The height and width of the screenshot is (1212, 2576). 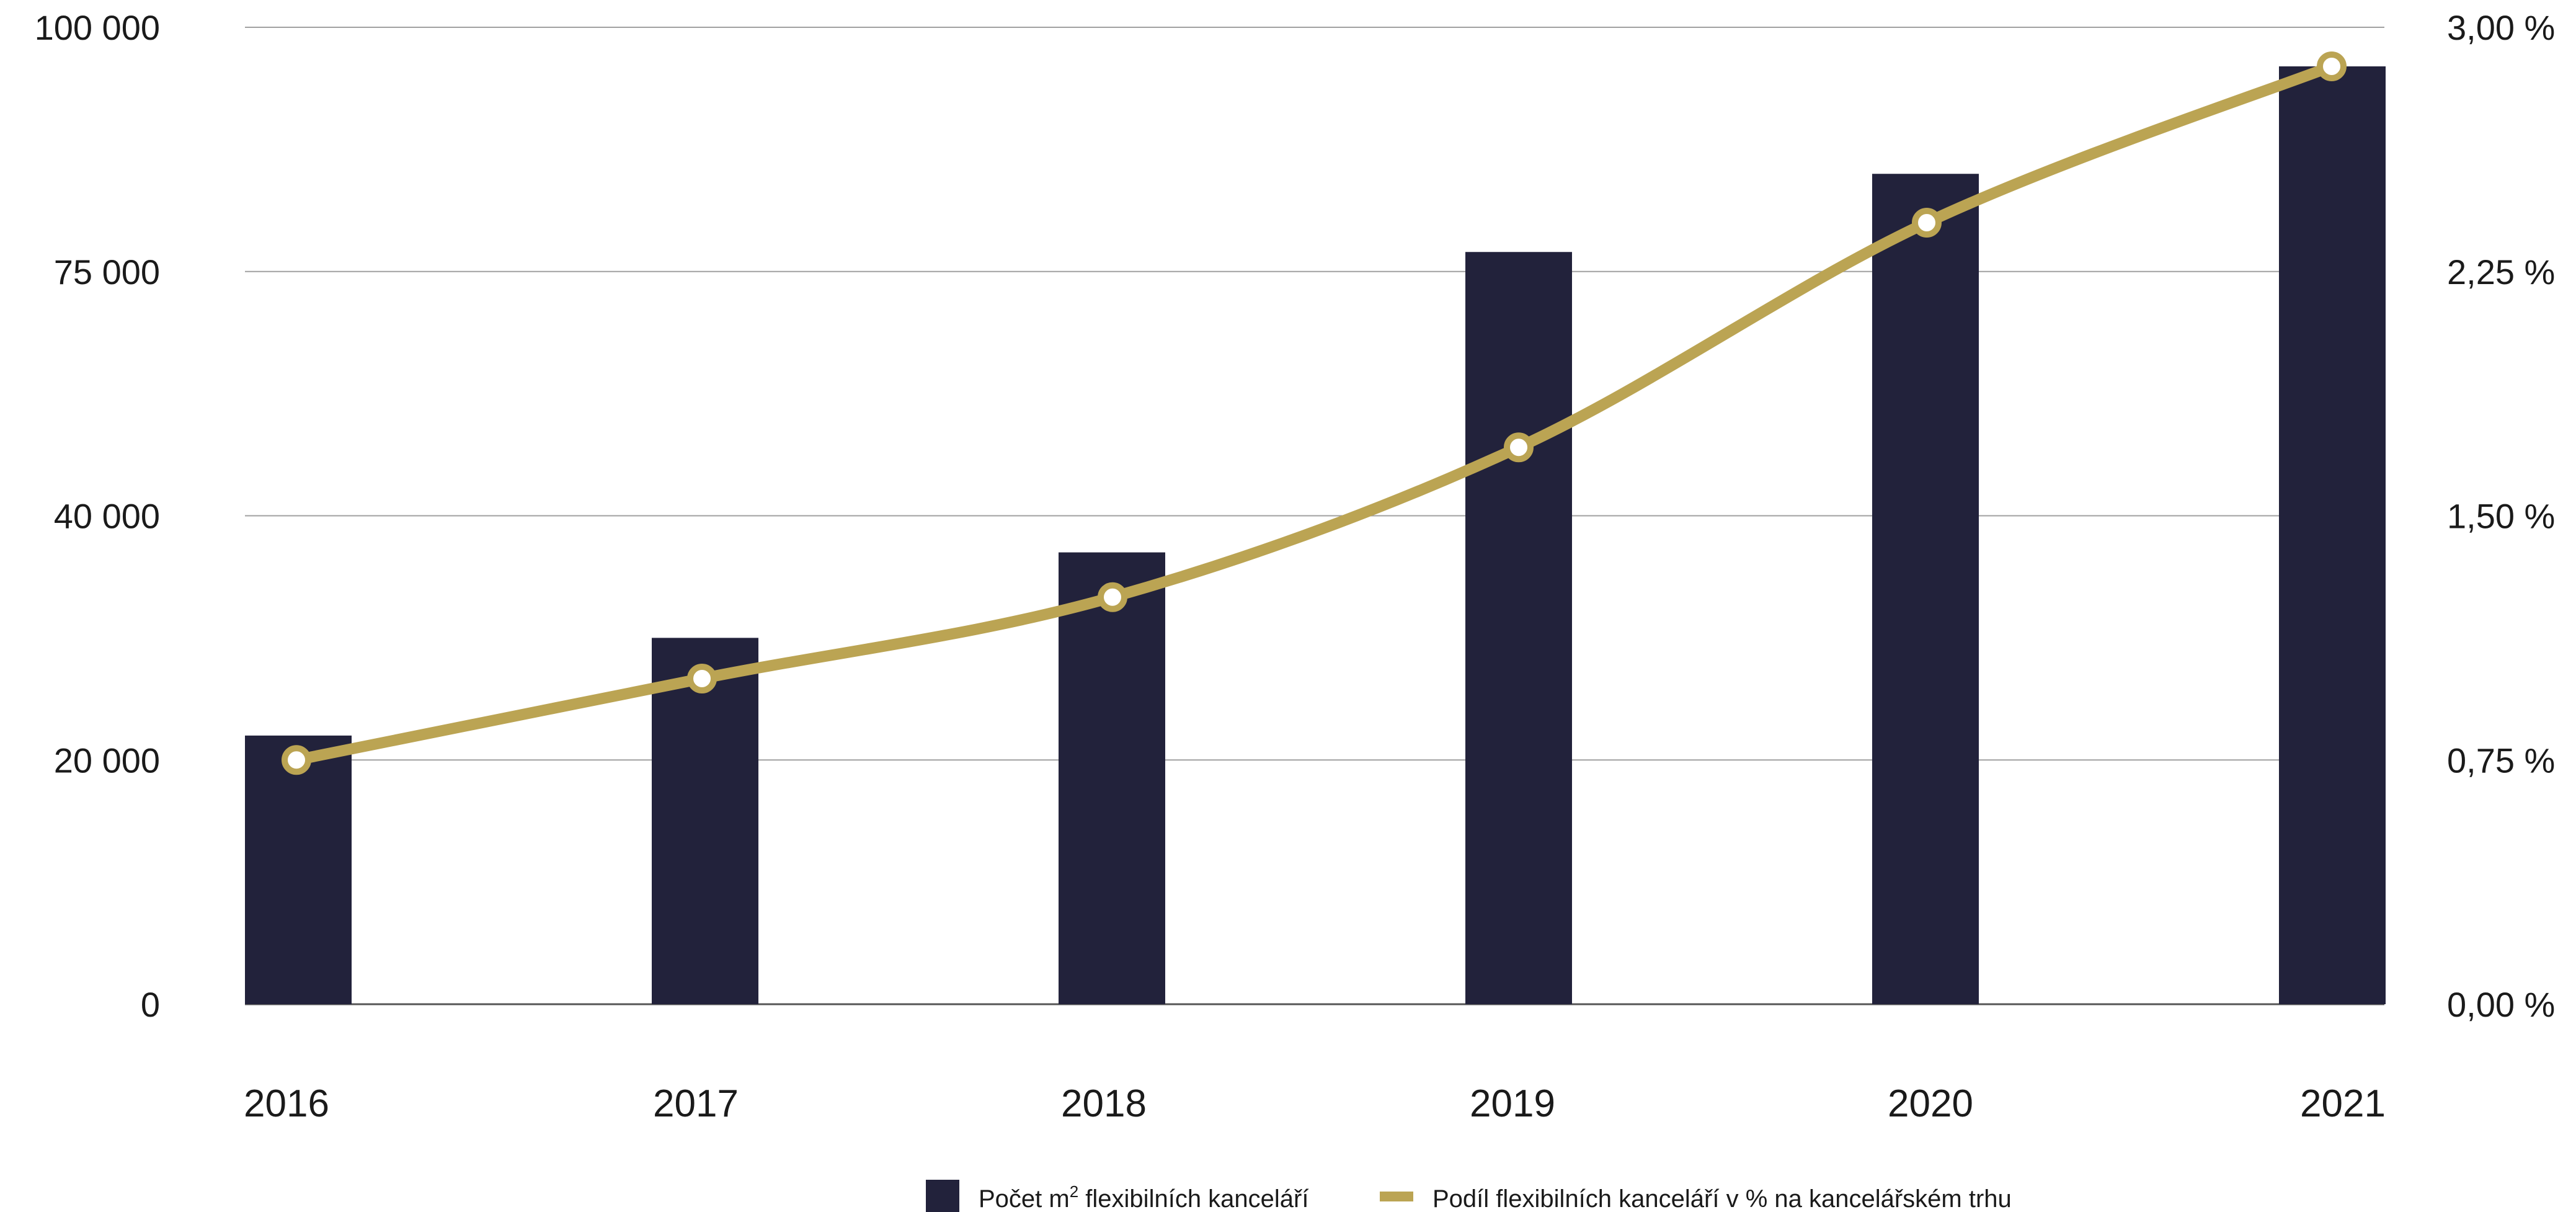 I want to click on right-axis-tick-labels: 0,00 % 0,75 % 1,50 % 2,25 % 3,00 %, so click(x=2501, y=516).